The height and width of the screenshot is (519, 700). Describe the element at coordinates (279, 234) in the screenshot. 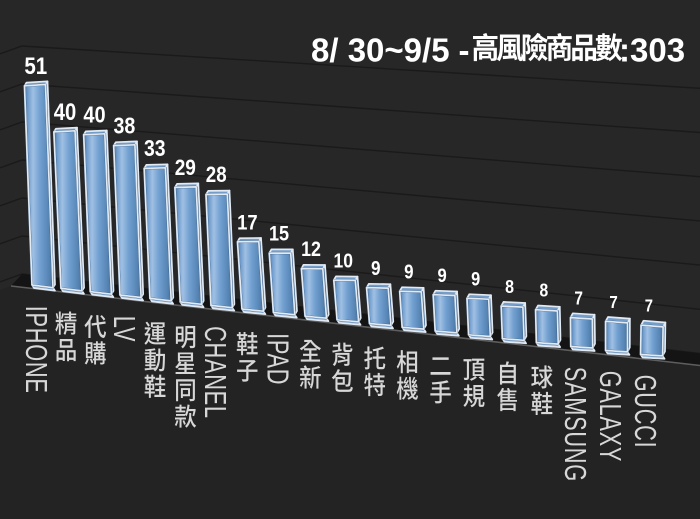

I see `svg-text: 15` at that location.